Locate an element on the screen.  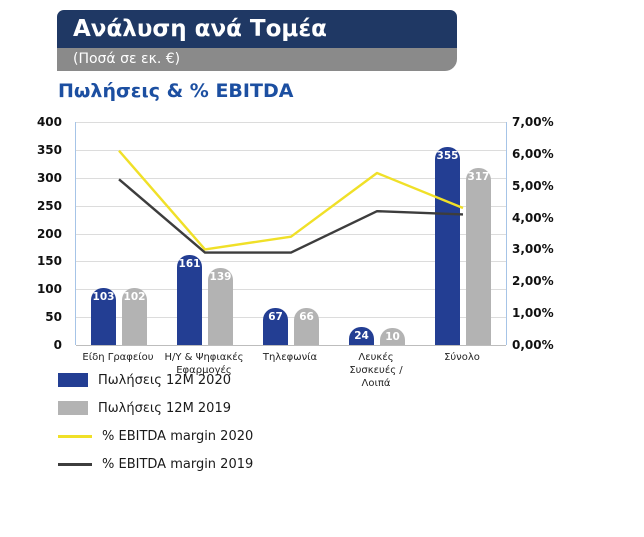
right-axis-tick: 3,00% is located at coordinates (533, 249).